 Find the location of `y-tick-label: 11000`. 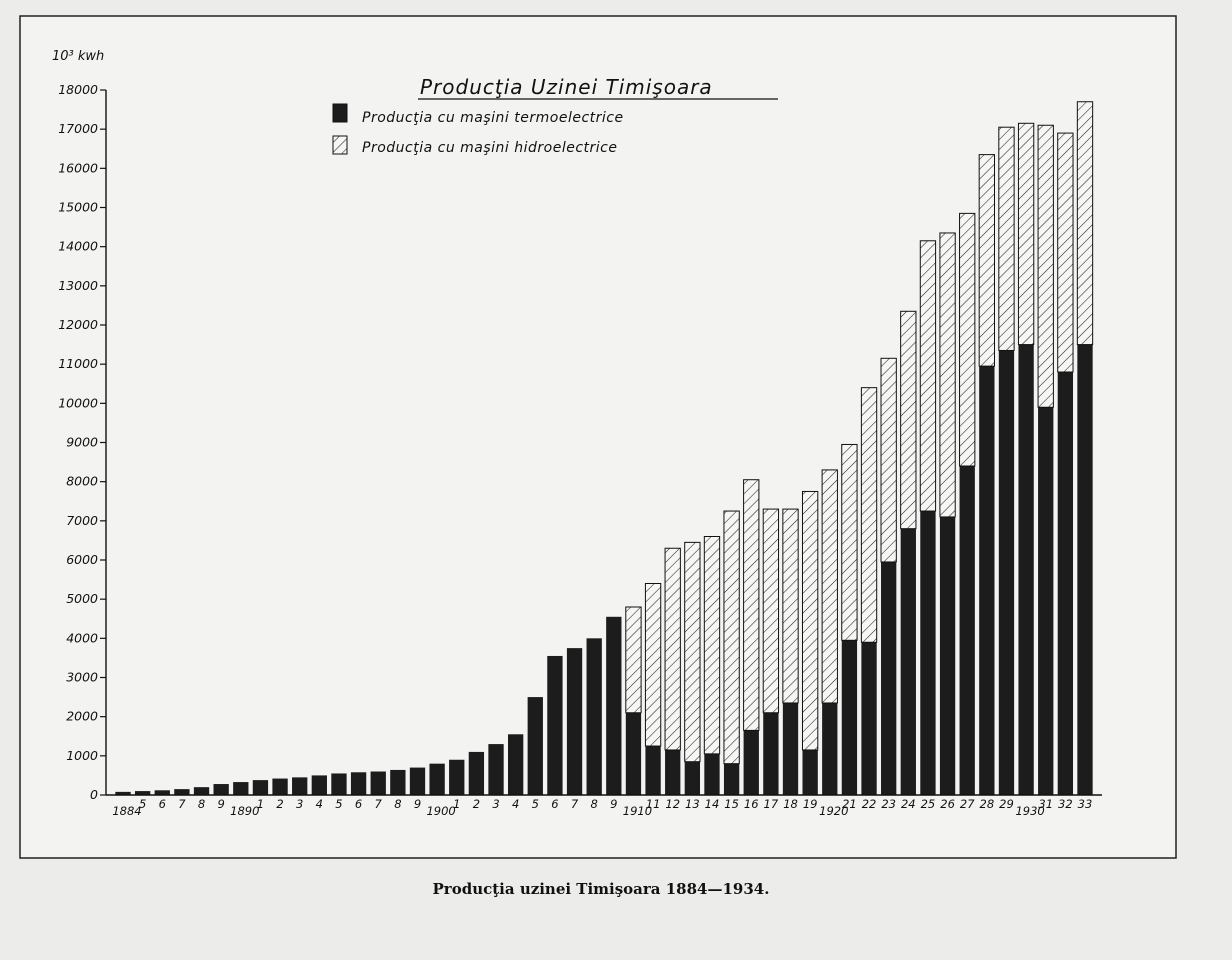

y-tick-label: 11000 is located at coordinates (78, 363).